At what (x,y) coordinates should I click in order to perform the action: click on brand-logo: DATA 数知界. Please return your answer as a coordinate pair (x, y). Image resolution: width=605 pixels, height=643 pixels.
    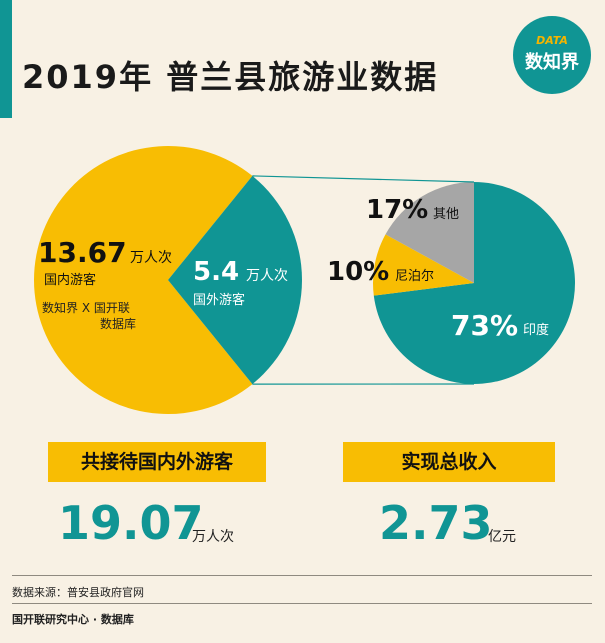
    Looking at the image, I should click on (552, 55).